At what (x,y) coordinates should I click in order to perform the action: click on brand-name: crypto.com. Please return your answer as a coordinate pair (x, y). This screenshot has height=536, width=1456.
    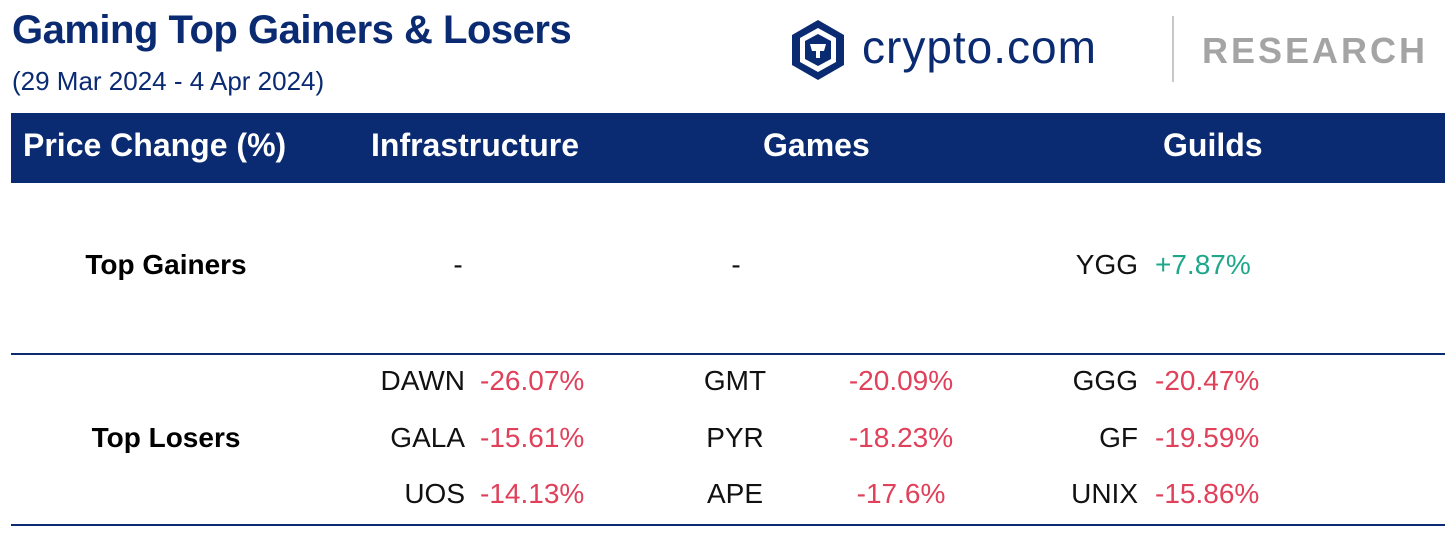
    Looking at the image, I should click on (979, 47).